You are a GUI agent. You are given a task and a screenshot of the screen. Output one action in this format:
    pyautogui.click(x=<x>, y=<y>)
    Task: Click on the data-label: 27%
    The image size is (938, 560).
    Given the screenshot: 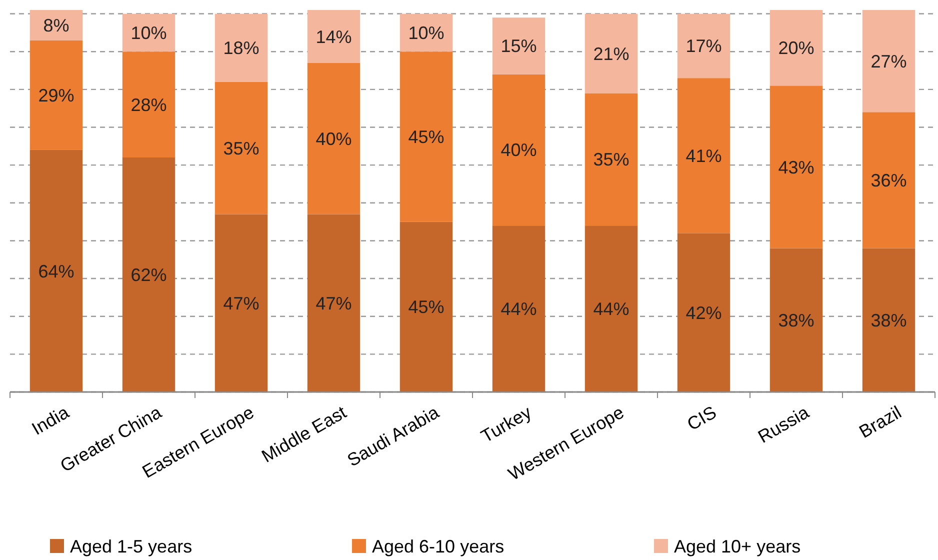 What is the action you would take?
    pyautogui.click(x=888, y=61)
    